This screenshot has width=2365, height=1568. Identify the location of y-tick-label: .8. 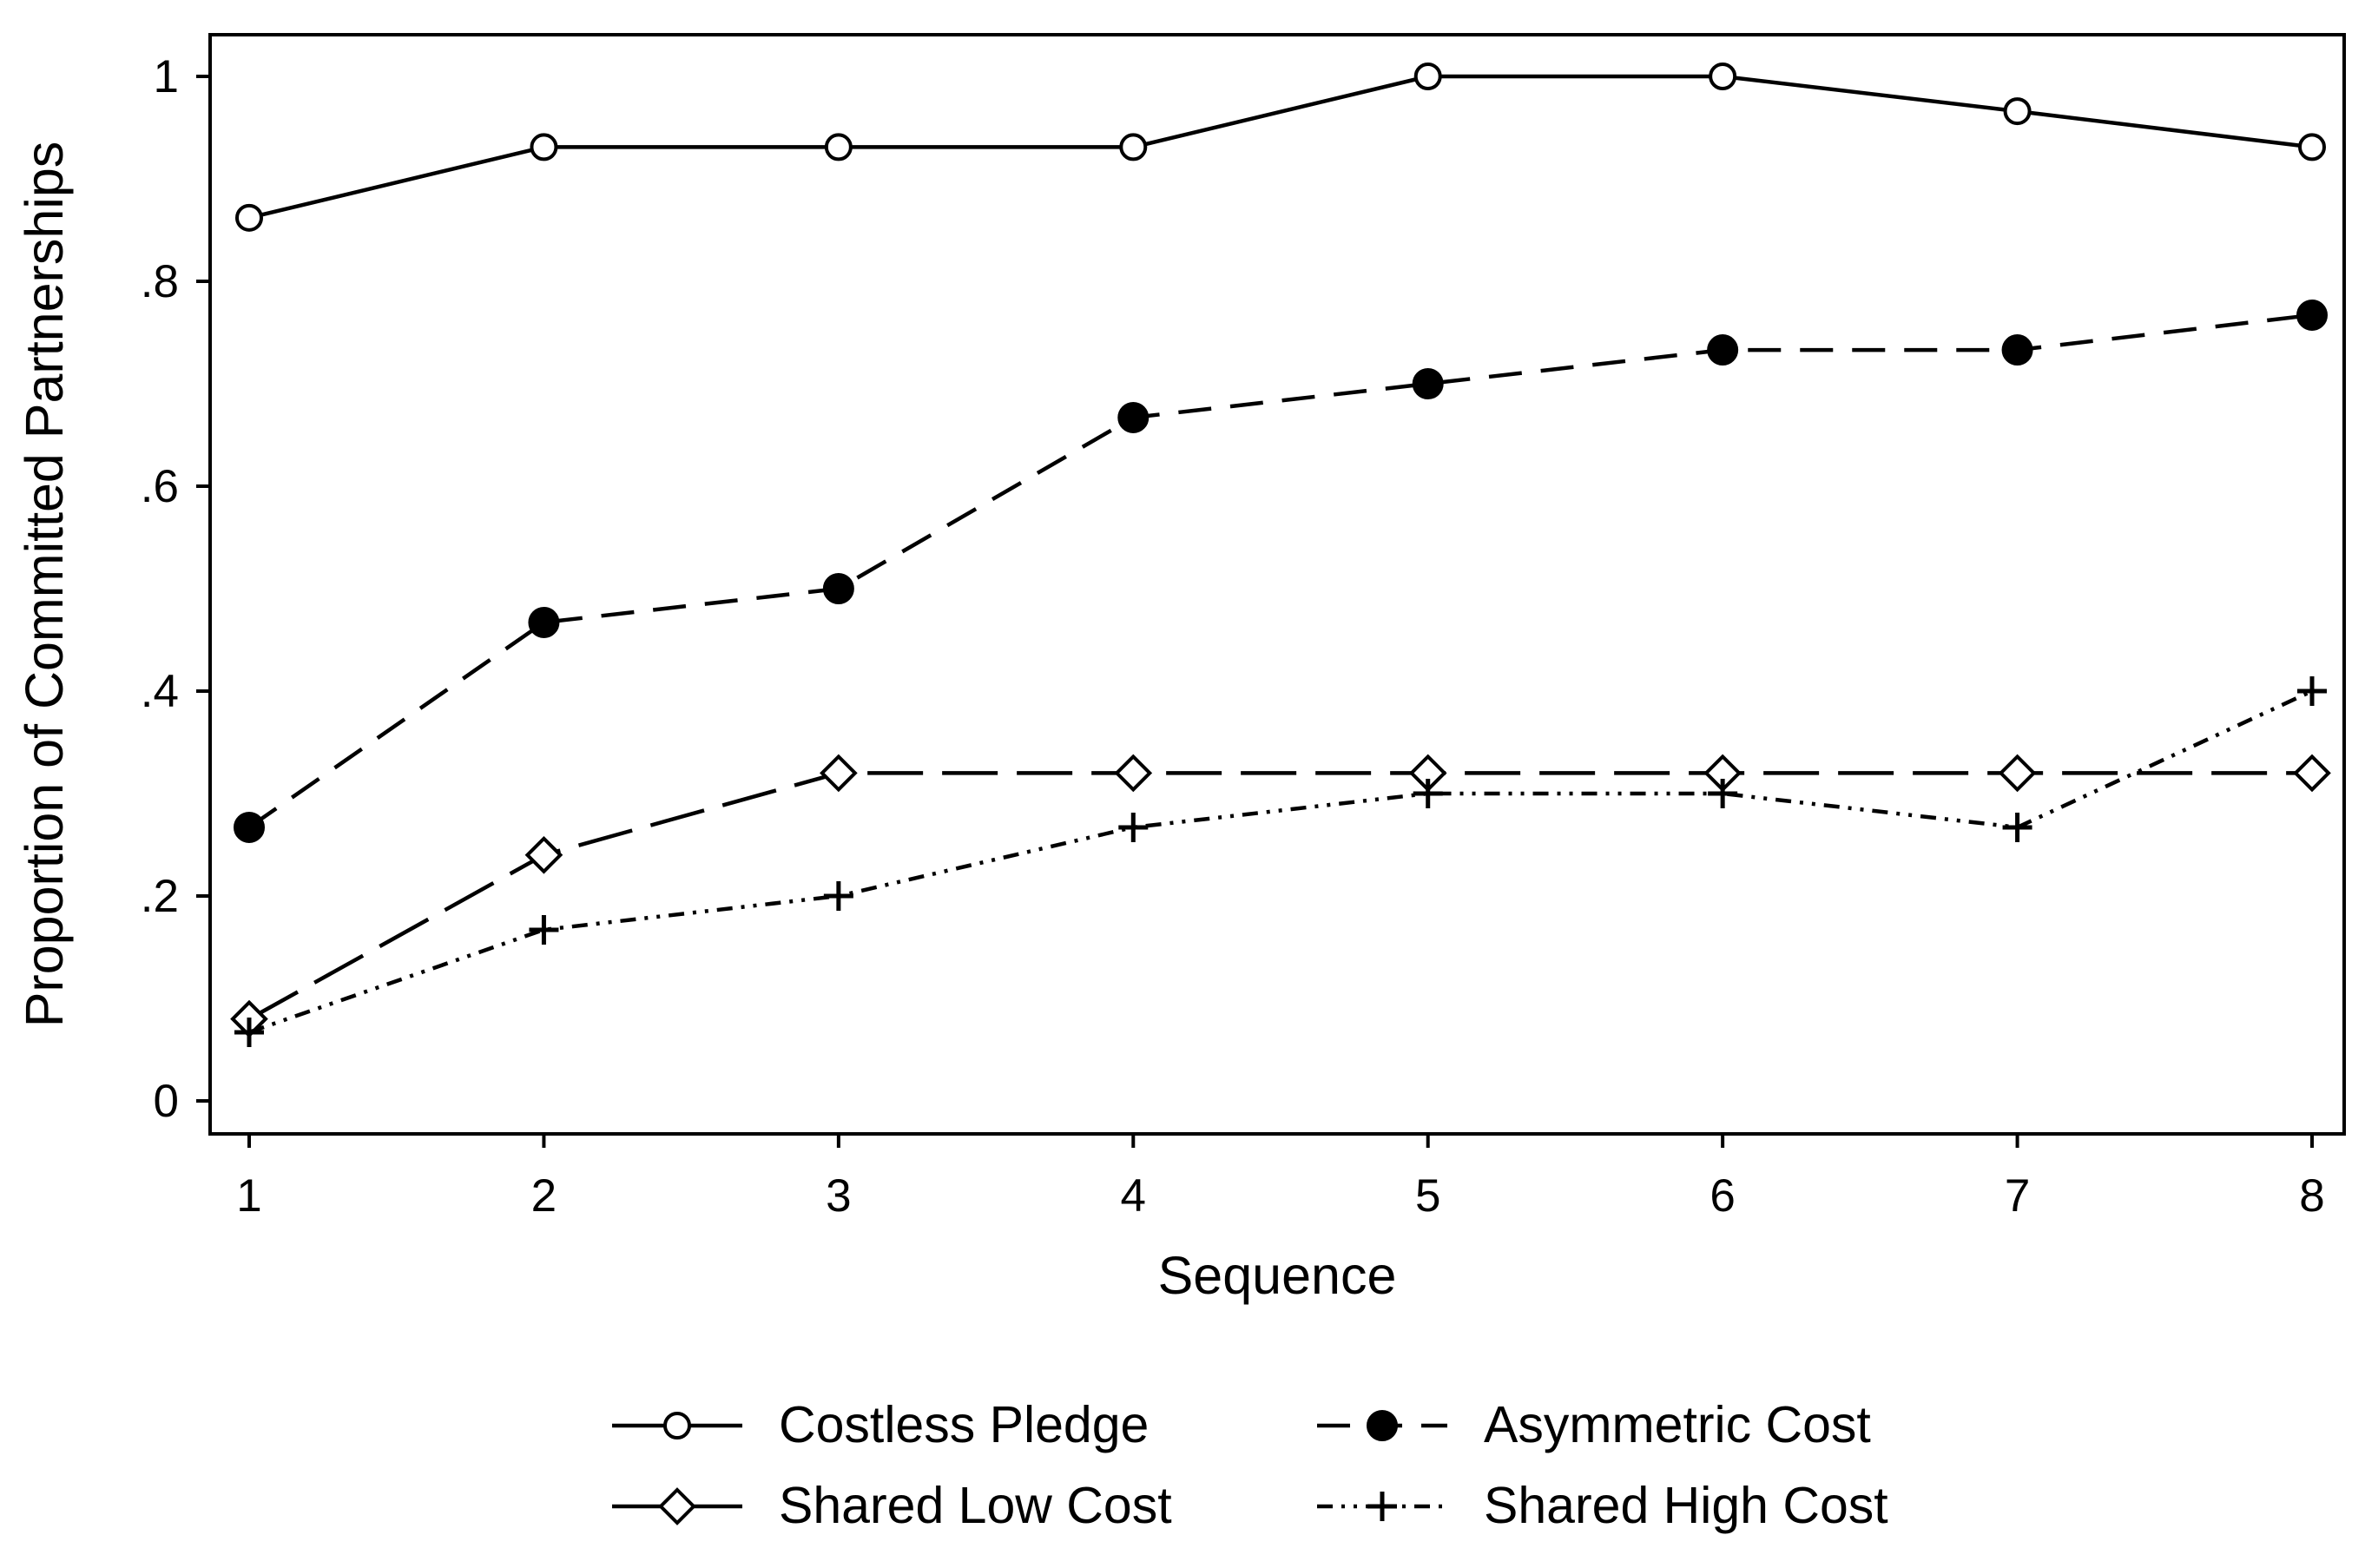
(160, 281).